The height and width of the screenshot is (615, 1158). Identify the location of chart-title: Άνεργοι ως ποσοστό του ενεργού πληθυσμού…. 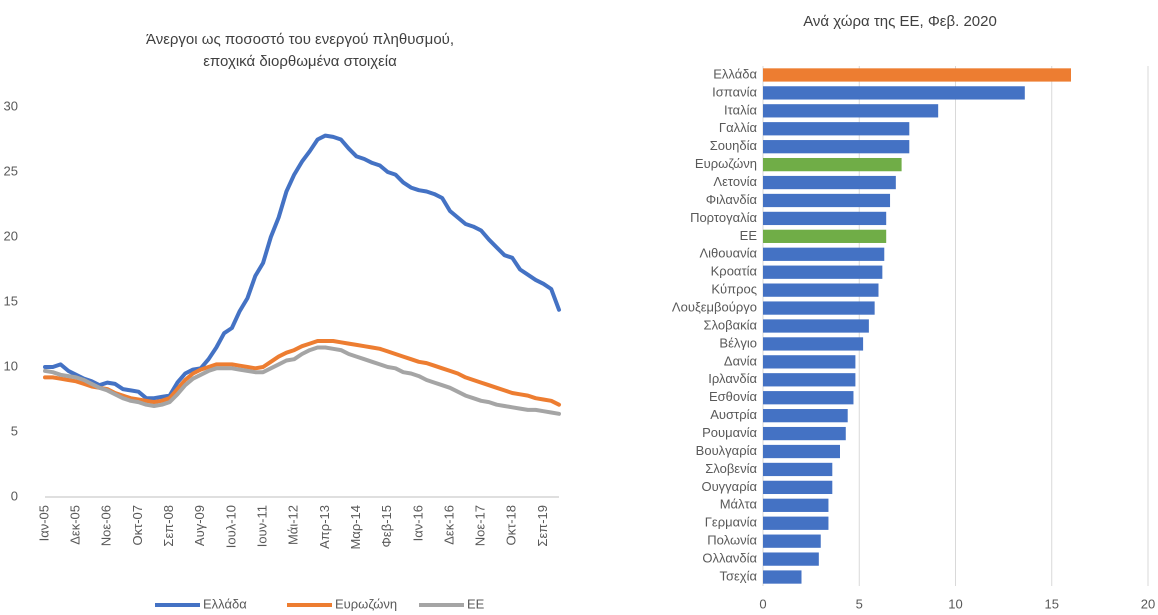
(300, 39).